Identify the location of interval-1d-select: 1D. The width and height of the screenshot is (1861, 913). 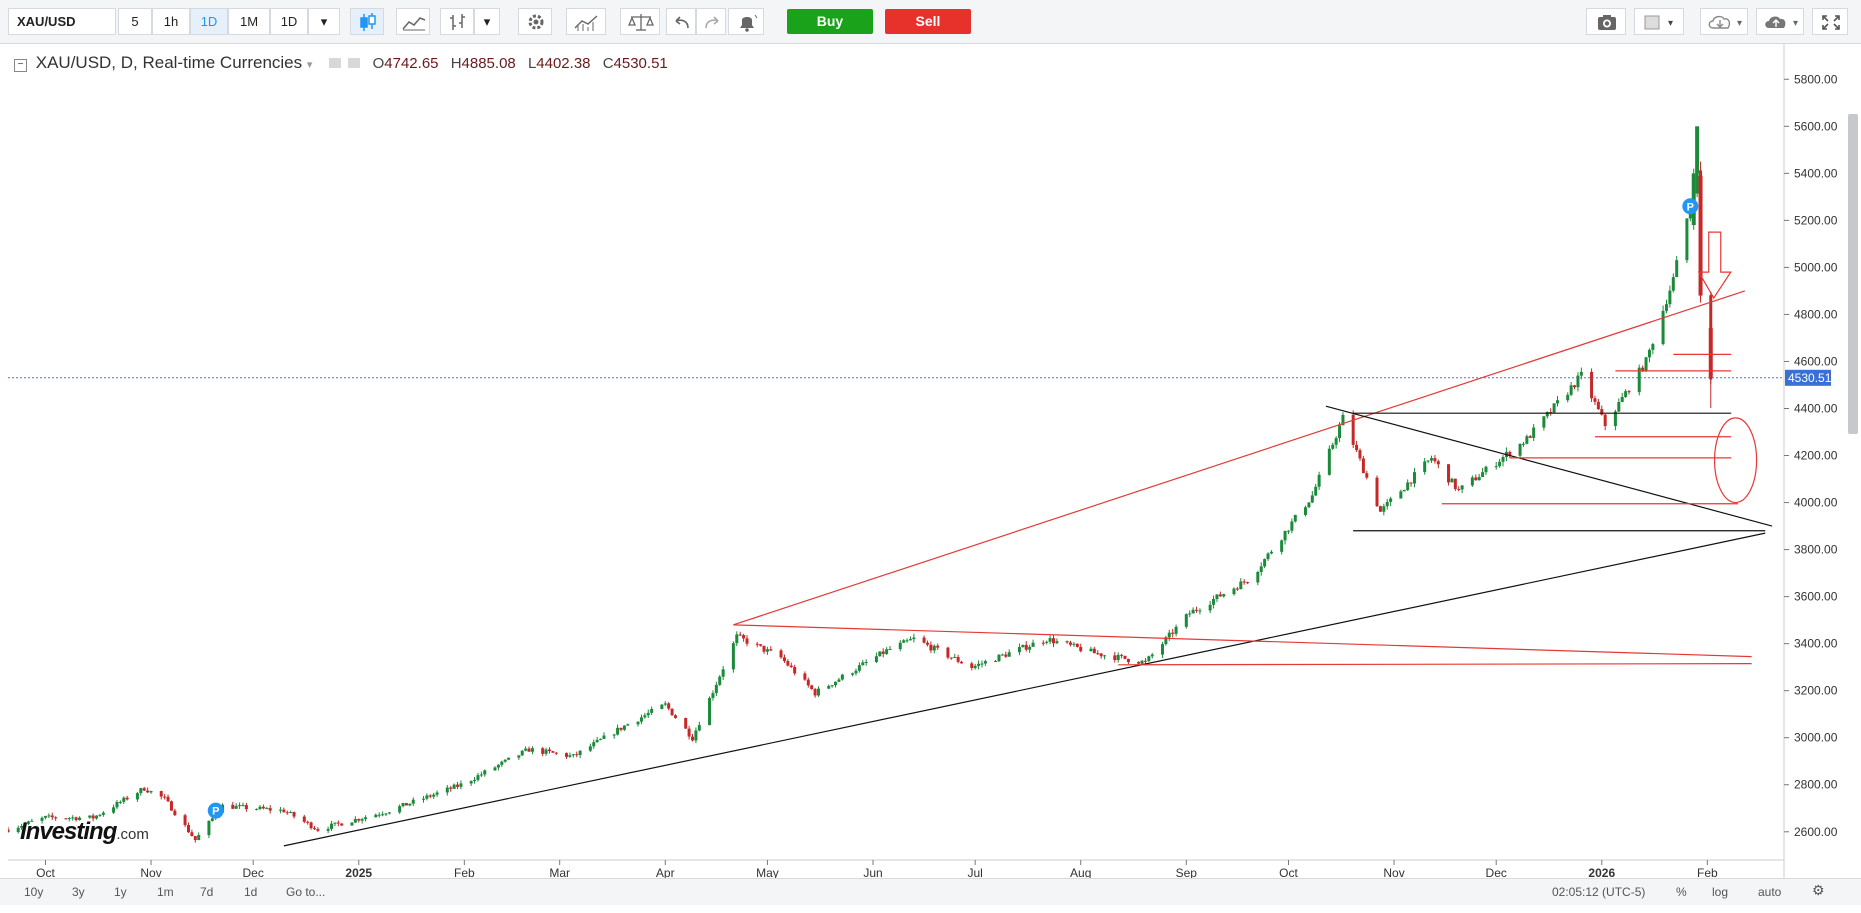
(289, 21).